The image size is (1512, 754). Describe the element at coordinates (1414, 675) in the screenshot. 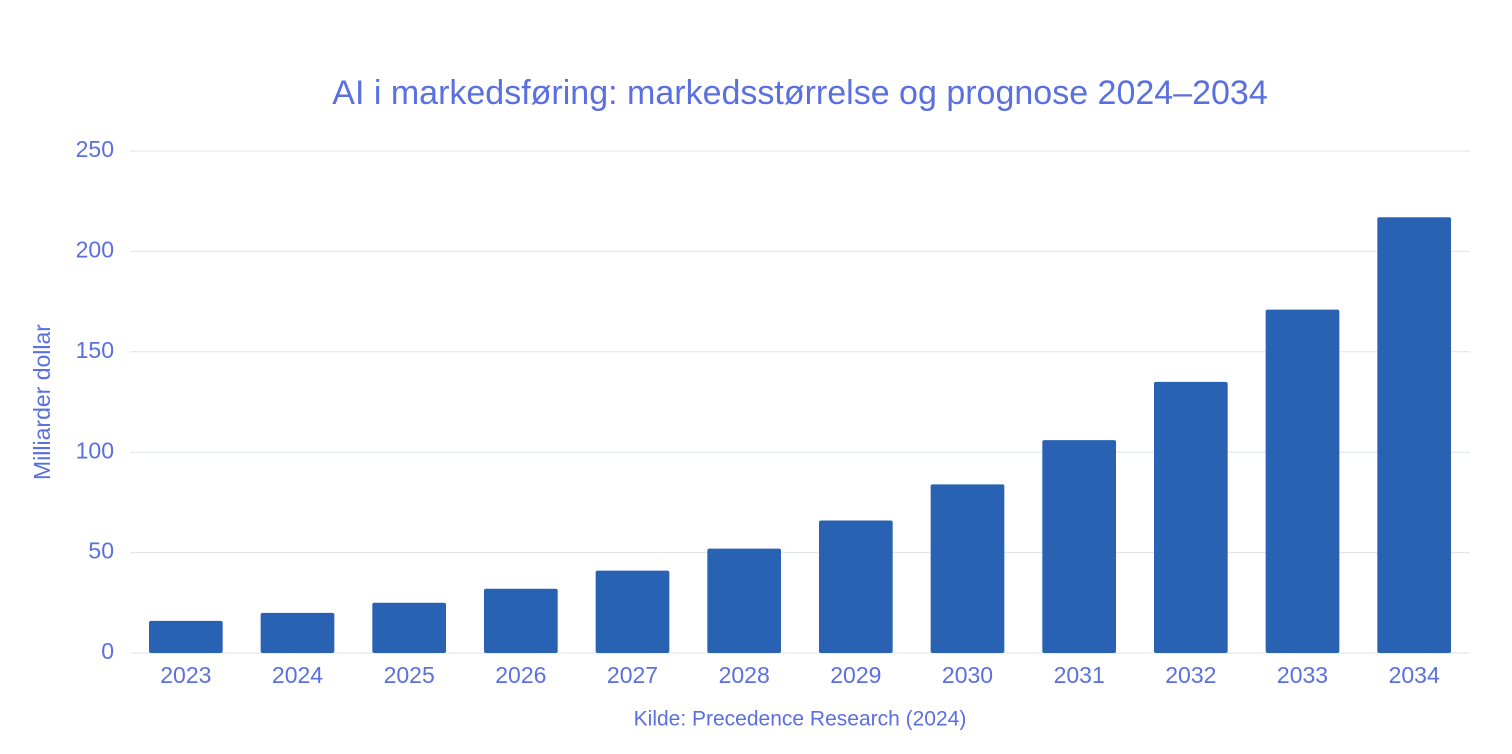

I see `x-tick-label: 2034` at that location.